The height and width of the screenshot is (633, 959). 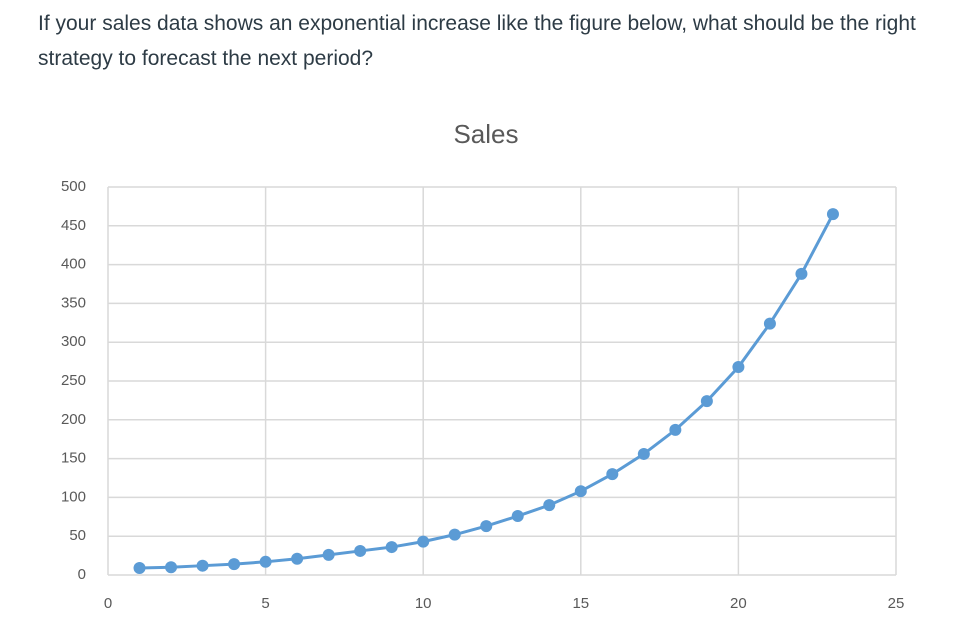 What do you see at coordinates (73, 380) in the screenshot?
I see `y-tick-label: 250` at bounding box center [73, 380].